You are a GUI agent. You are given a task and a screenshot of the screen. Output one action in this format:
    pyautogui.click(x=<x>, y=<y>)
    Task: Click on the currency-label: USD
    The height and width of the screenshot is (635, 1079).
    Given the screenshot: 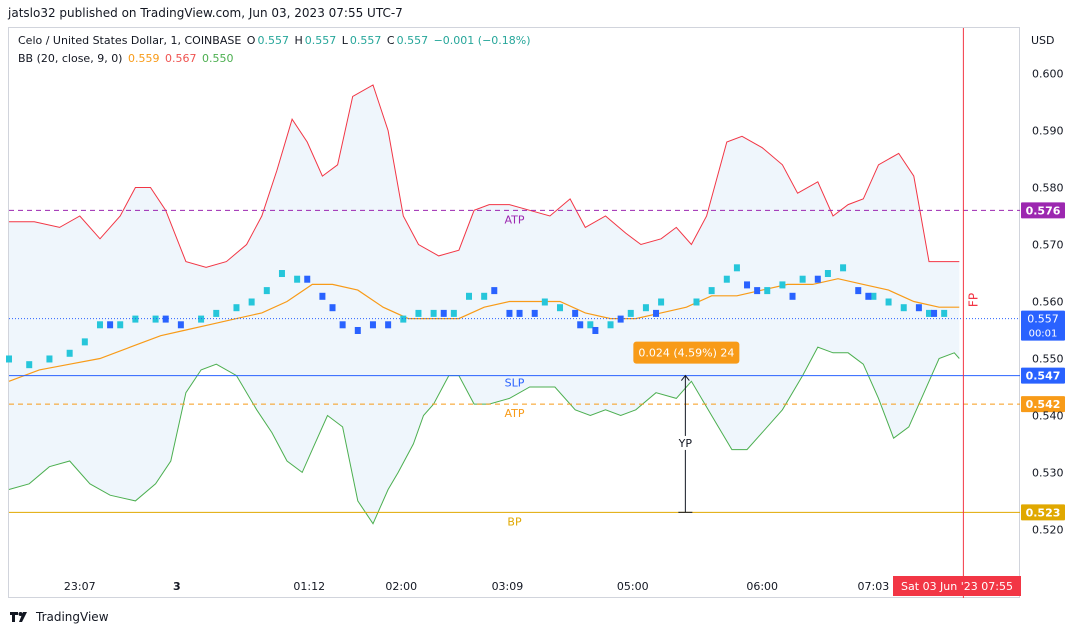 What is the action you would take?
    pyautogui.click(x=1043, y=40)
    